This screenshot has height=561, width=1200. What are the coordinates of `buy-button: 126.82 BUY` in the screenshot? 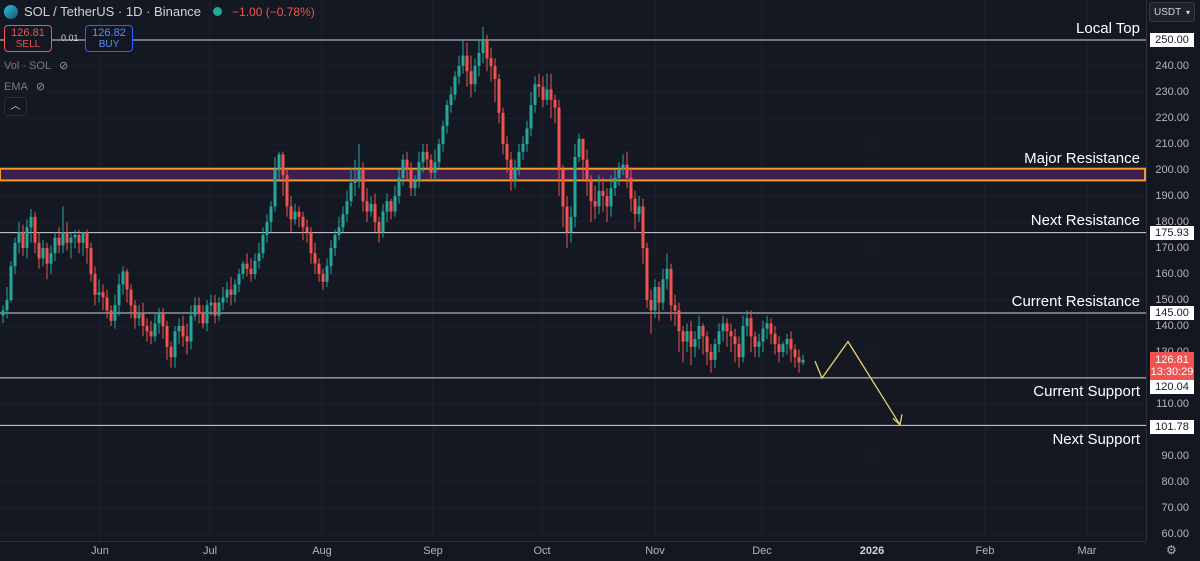 It's located at (109, 38).